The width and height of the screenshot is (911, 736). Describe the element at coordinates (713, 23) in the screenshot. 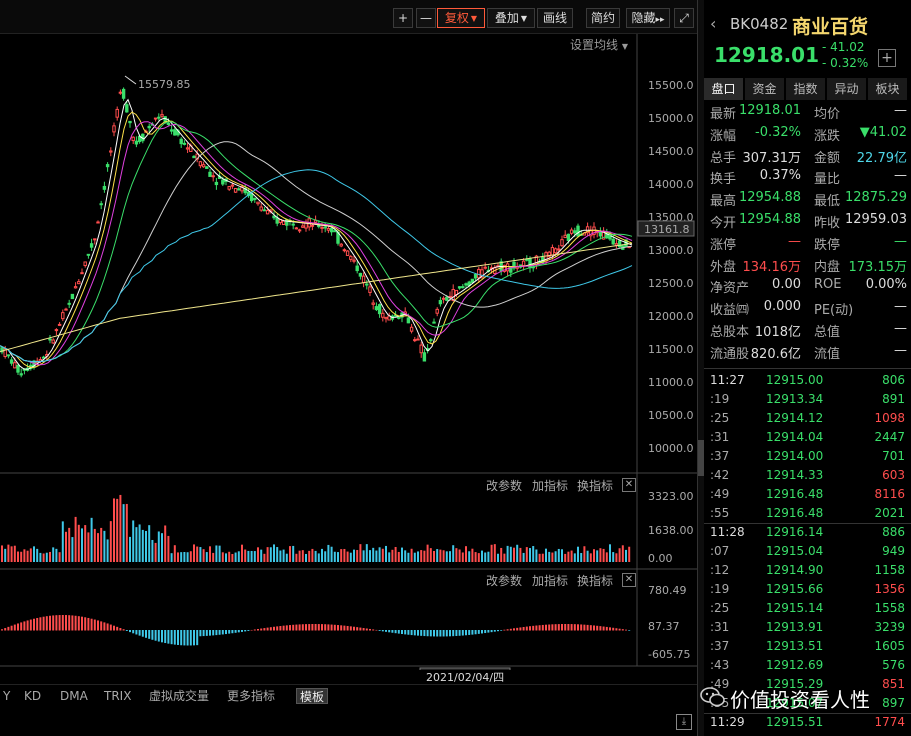

I see `chevron-left-icon: ‹` at that location.